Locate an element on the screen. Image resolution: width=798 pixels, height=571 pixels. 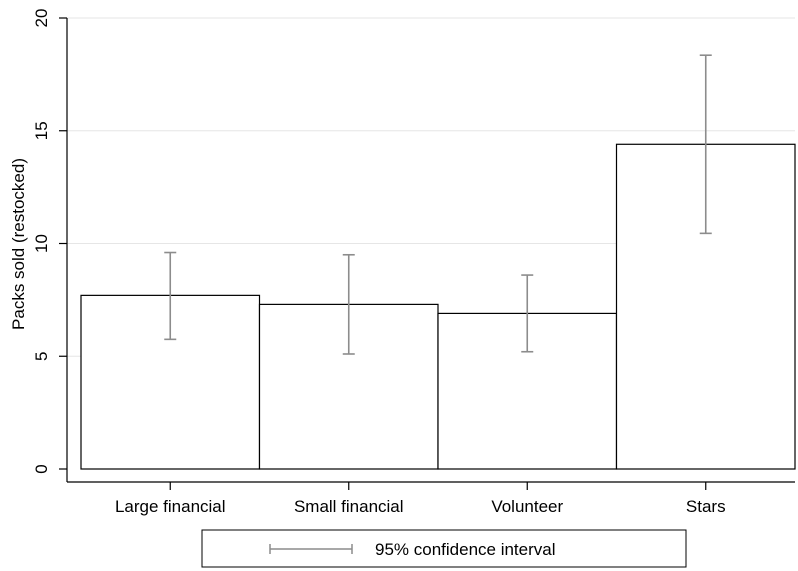
y-axis-label: Packs sold (restocked) is located at coordinates (18, 244).